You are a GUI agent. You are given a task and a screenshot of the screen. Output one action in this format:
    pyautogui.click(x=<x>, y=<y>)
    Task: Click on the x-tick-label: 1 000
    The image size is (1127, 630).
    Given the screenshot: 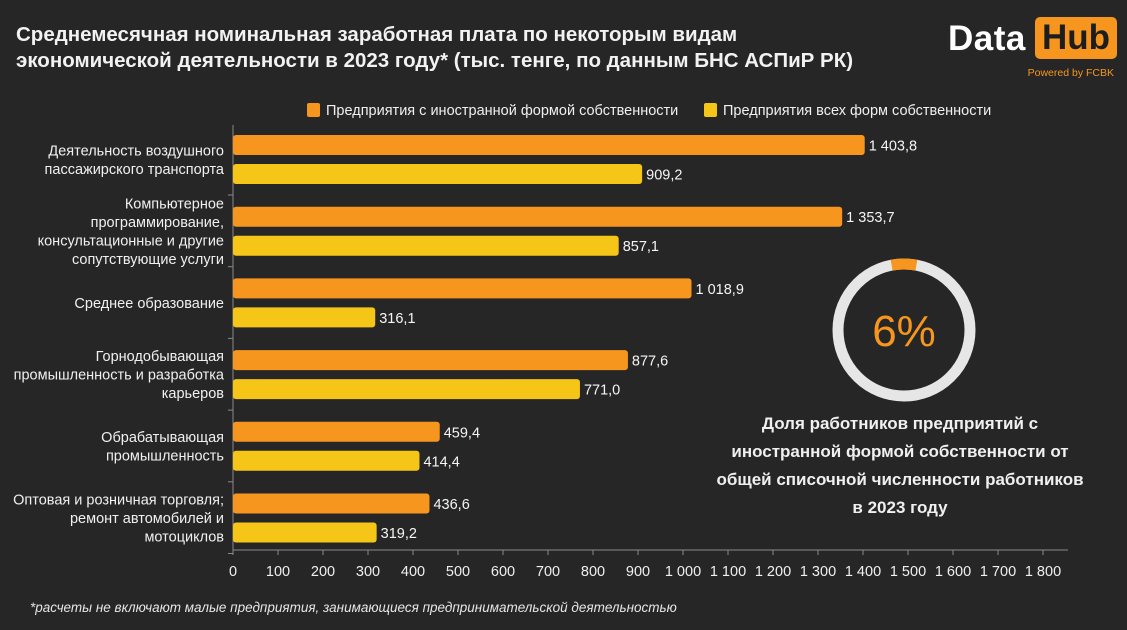 What is the action you would take?
    pyautogui.click(x=683, y=572)
    